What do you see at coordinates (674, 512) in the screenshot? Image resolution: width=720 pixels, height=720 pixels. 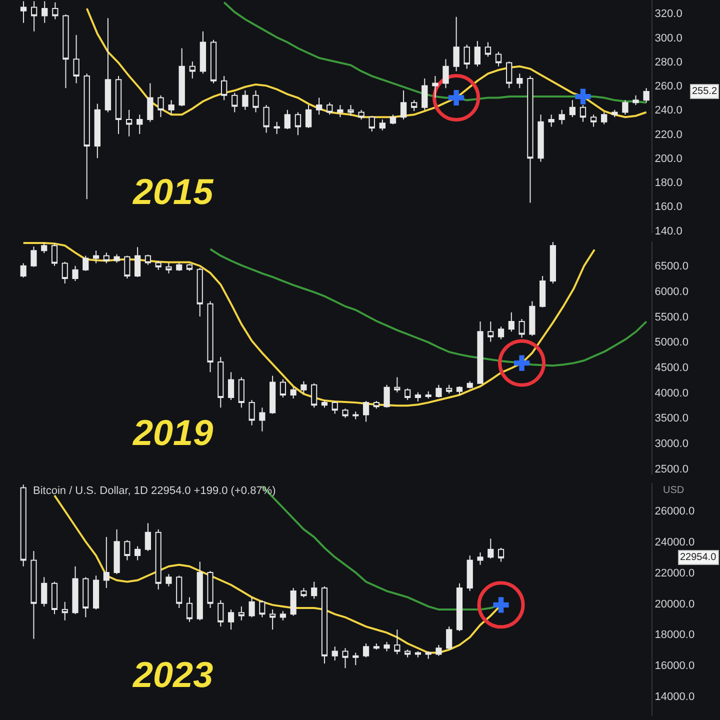 I see `y-tick-label: 26000.0` at bounding box center [674, 512].